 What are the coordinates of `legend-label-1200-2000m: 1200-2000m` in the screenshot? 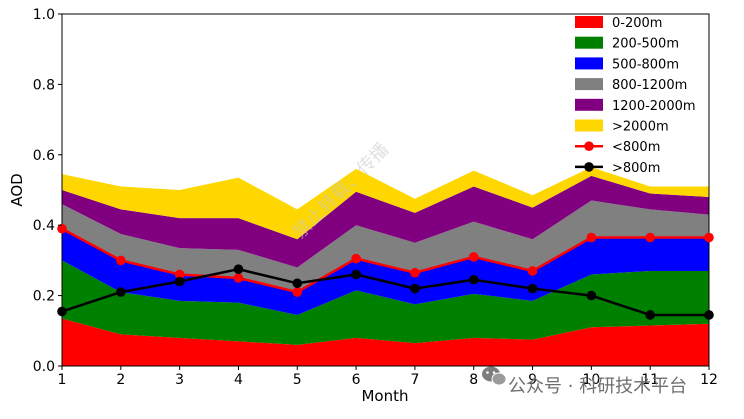 It's located at (654, 106).